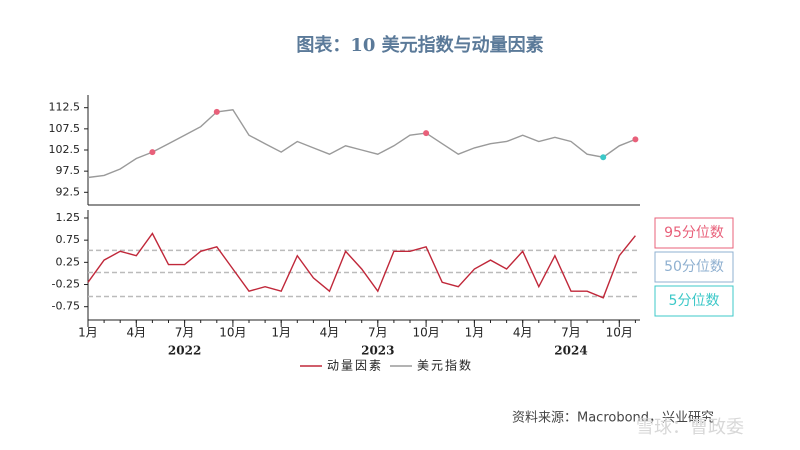 This screenshot has height=450, width=800. What do you see at coordinates (66, 284) in the screenshot?
I see `y-tick-label: -0.25` at bounding box center [66, 284].